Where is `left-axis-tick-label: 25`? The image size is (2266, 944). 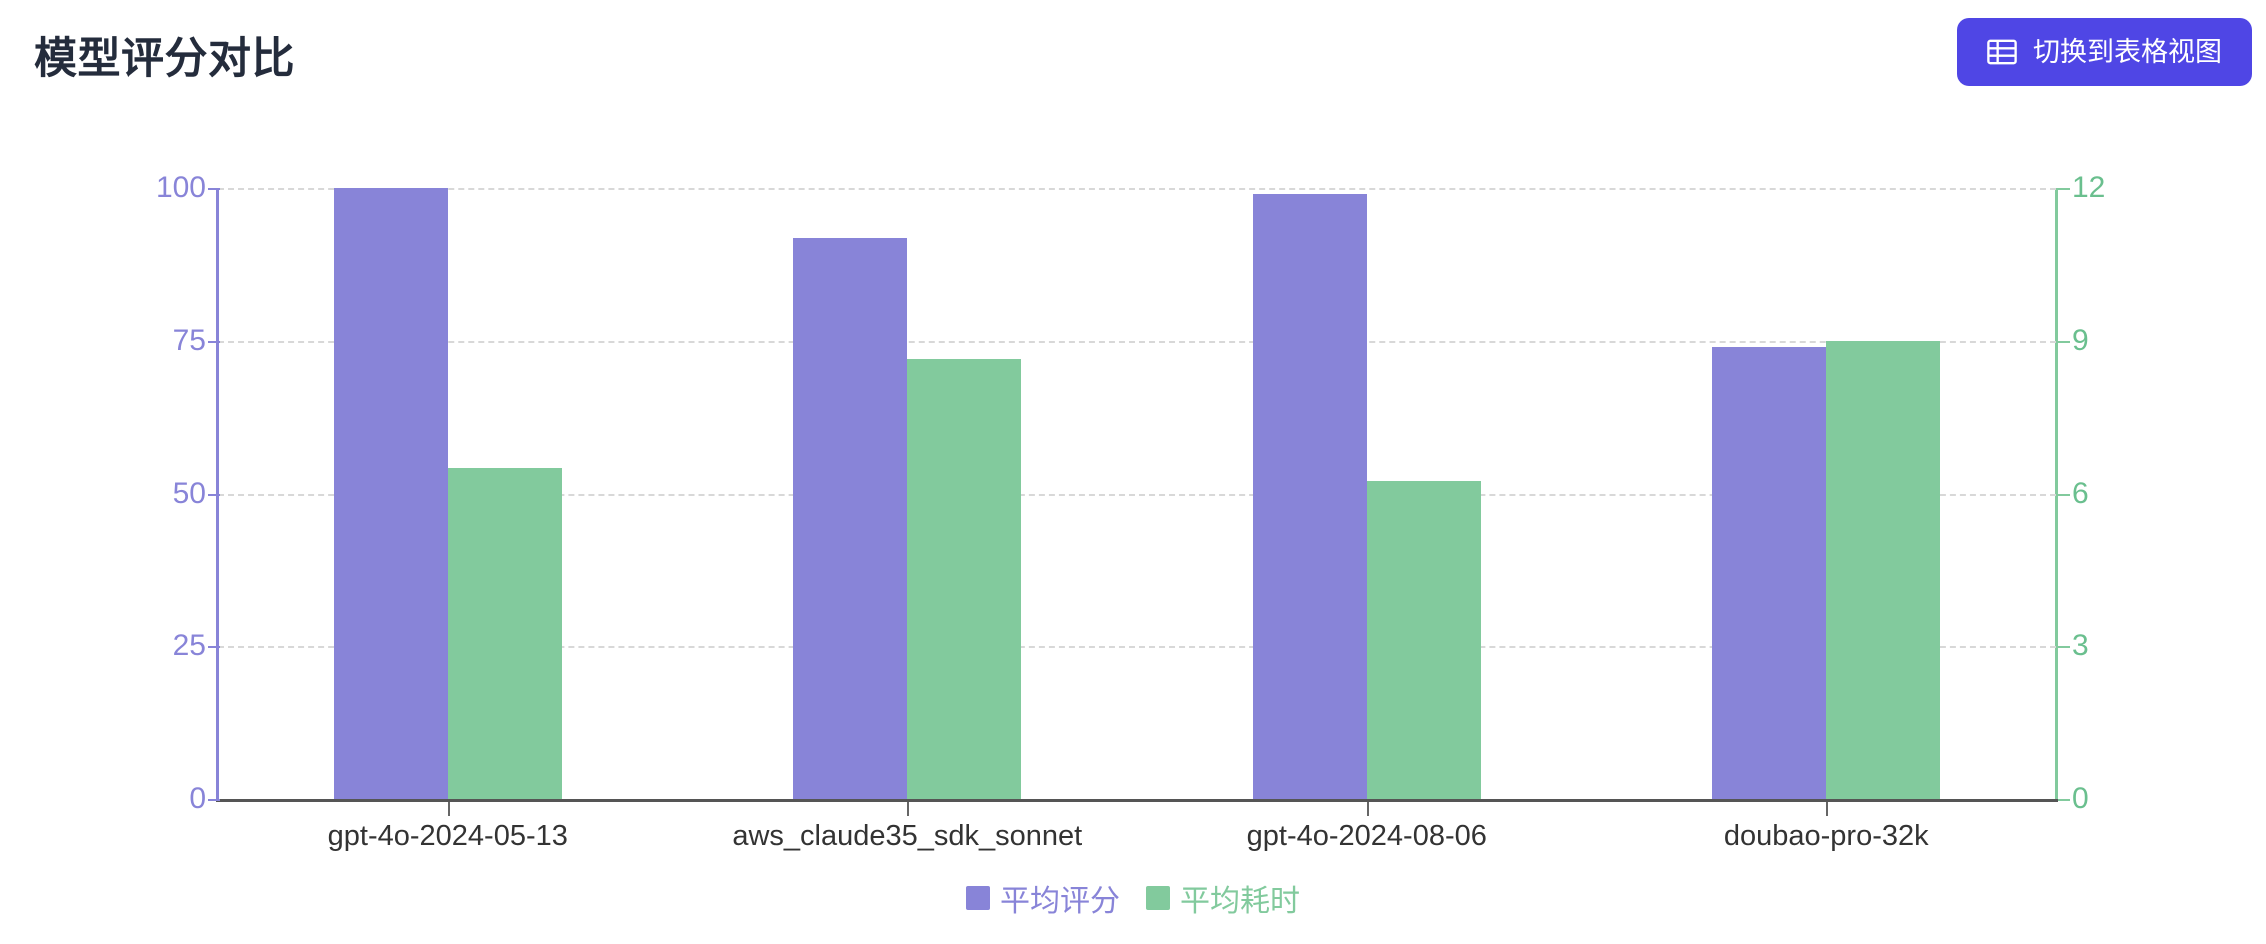 left-axis-tick-label: 25 is located at coordinates (143, 646).